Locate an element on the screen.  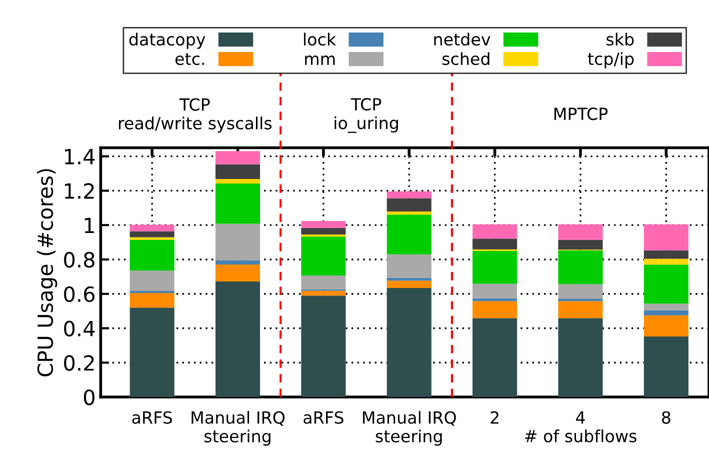
x-axis-title: # of subflows is located at coordinates (580, 435).